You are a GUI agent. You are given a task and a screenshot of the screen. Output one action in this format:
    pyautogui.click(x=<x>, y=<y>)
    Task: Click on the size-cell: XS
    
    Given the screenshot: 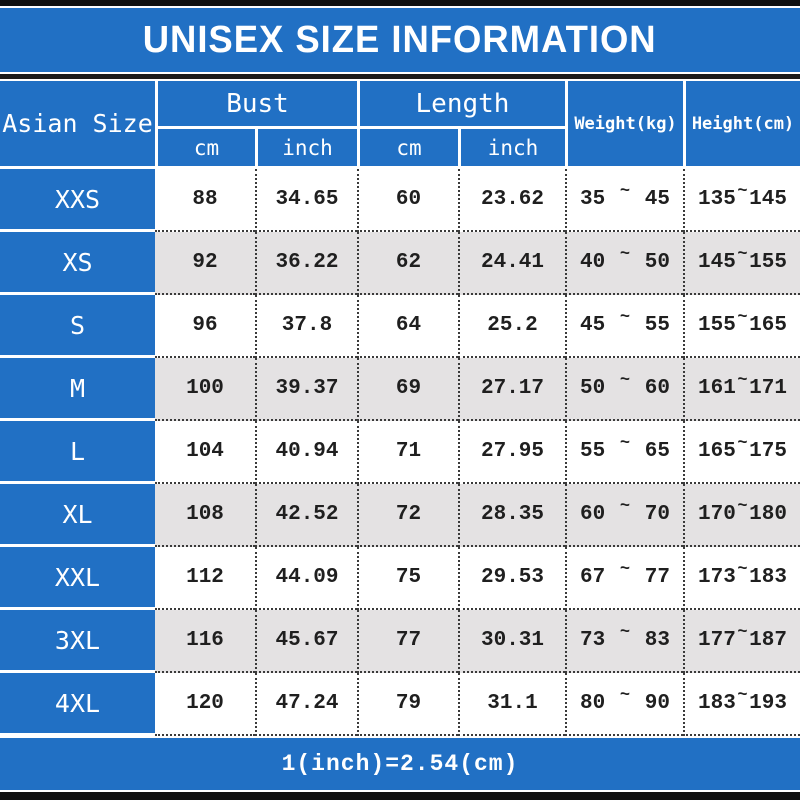 What is the action you would take?
    pyautogui.click(x=77, y=263)
    